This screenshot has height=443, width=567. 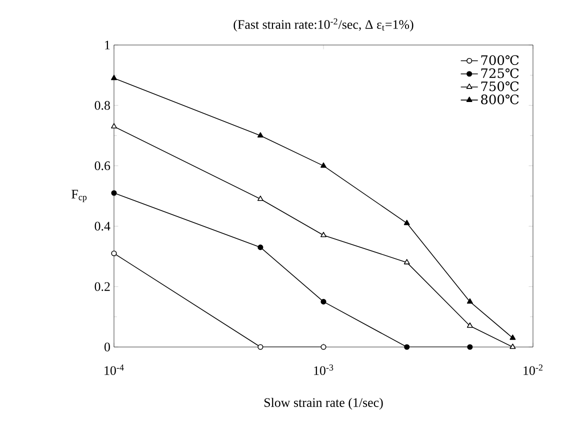 What do you see at coordinates (102, 226) in the screenshot?
I see `y-tick-label: 0.4` at bounding box center [102, 226].